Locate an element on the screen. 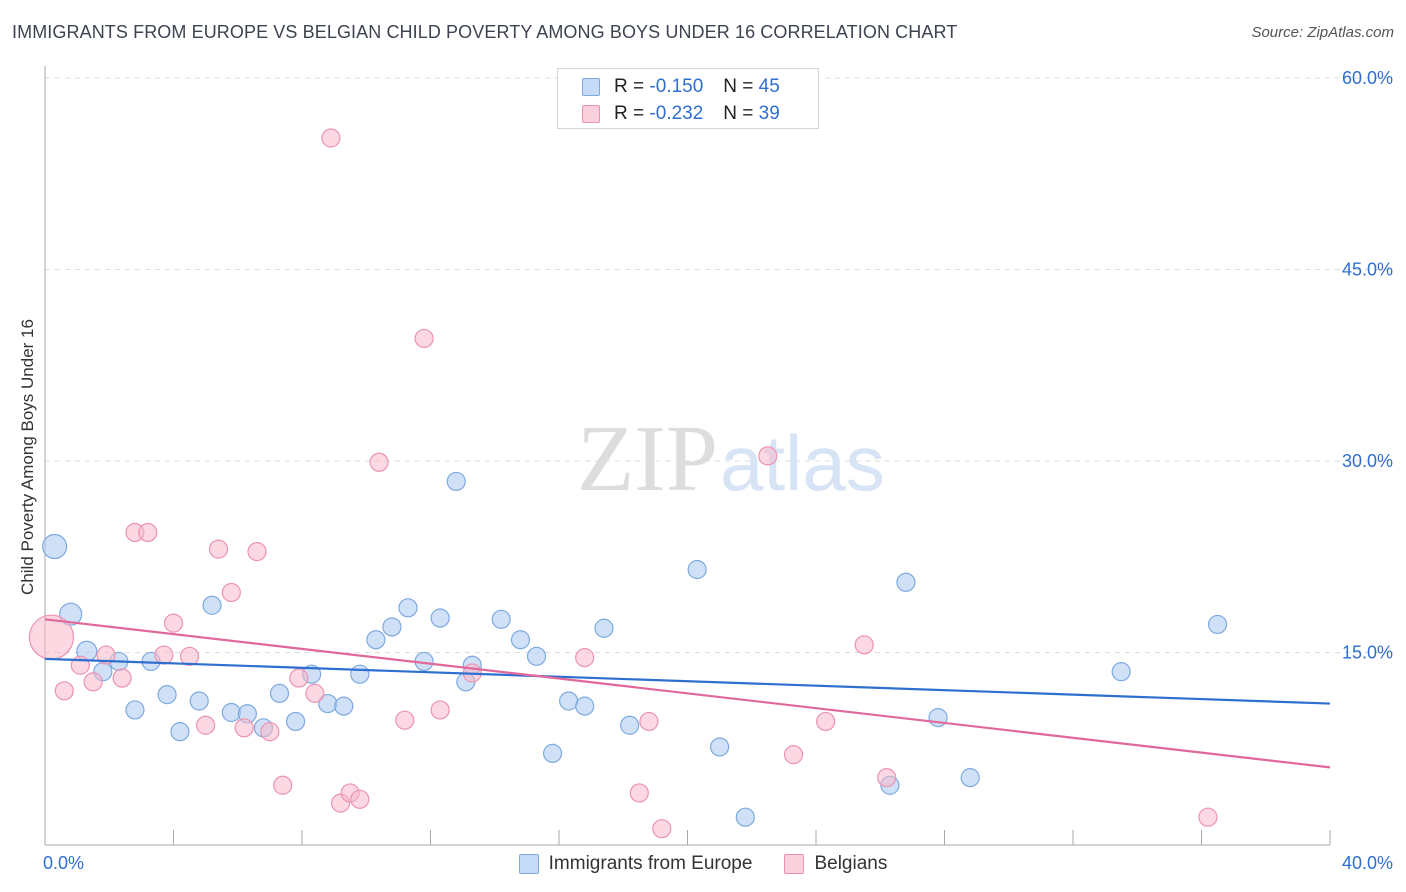  watermark: ZIP atlas is located at coordinates (731, 459).